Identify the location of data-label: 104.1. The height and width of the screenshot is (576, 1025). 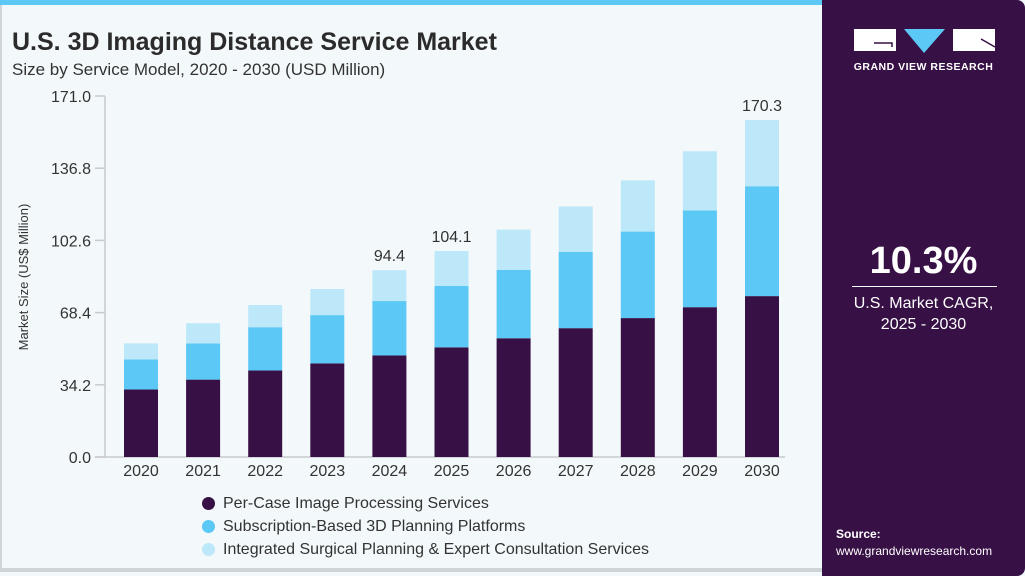
(451, 237).